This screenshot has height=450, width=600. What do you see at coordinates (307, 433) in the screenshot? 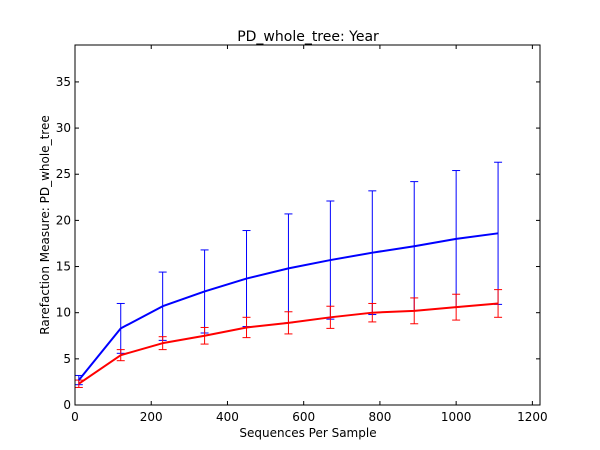
I see `x-axis-title: Sequences Per Sample` at bounding box center [307, 433].